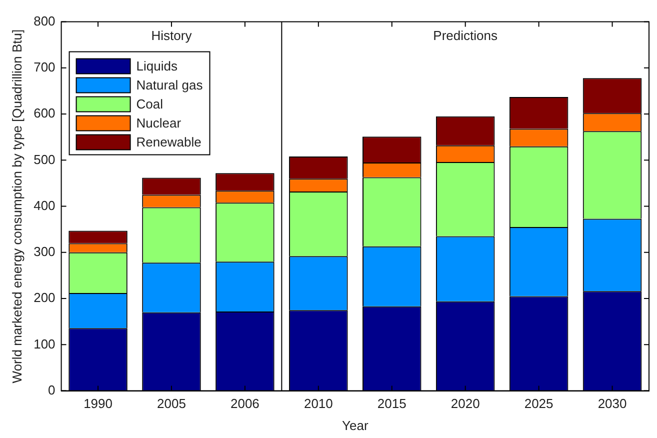 The image size is (657, 438). What do you see at coordinates (45, 159) in the screenshot?
I see `y-tick-label: 500` at bounding box center [45, 159].